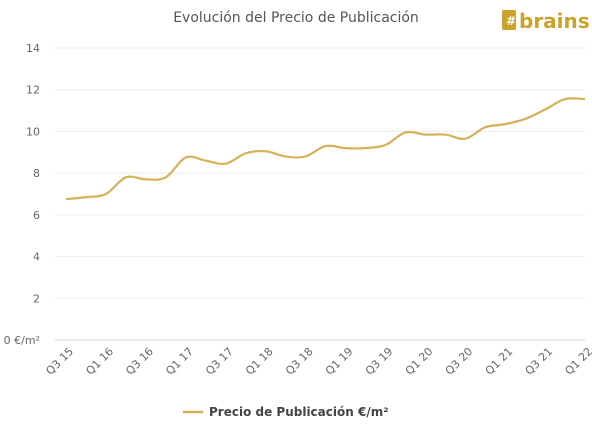  I want to click on y-tick-label: 10, so click(33, 131).